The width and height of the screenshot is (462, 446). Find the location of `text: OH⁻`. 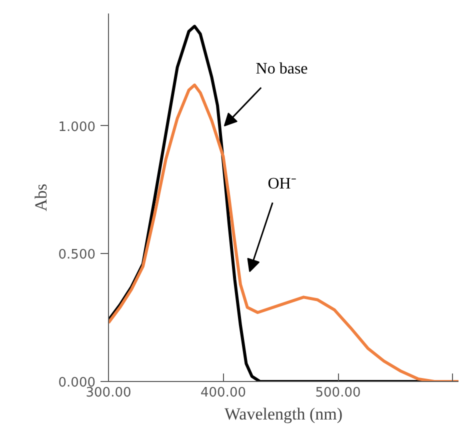

text: OH⁻ is located at coordinates (282, 183).